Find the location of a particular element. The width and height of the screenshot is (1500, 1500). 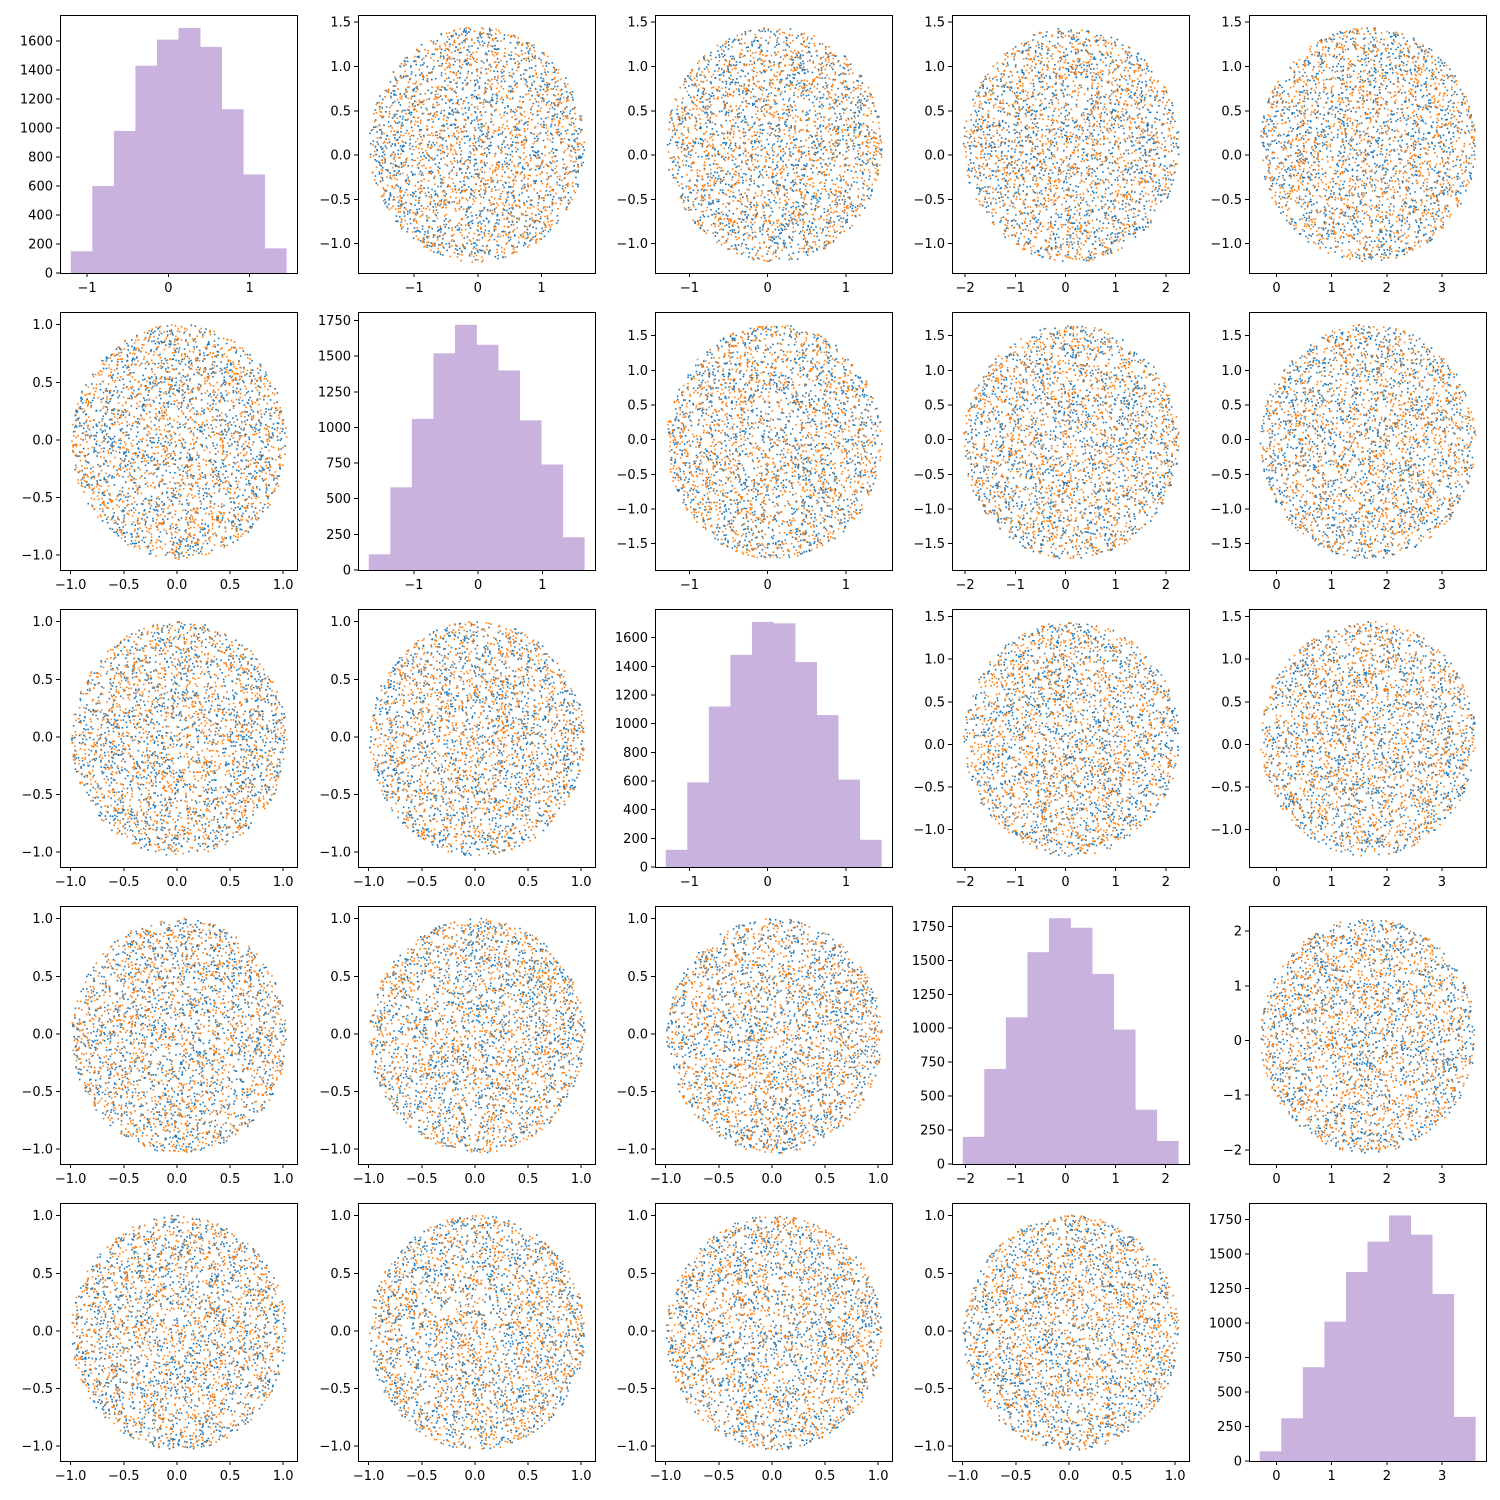

y-tick-label: 500 is located at coordinates (1229, 1393).